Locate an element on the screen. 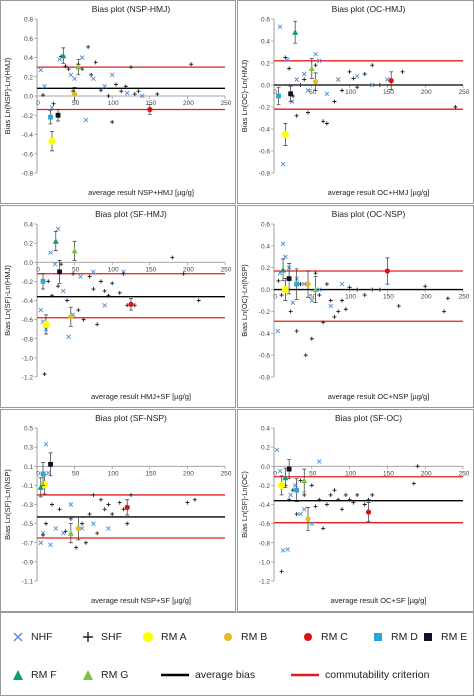 The image size is (474, 696). rm-f-point is located at coordinates (63, 55).